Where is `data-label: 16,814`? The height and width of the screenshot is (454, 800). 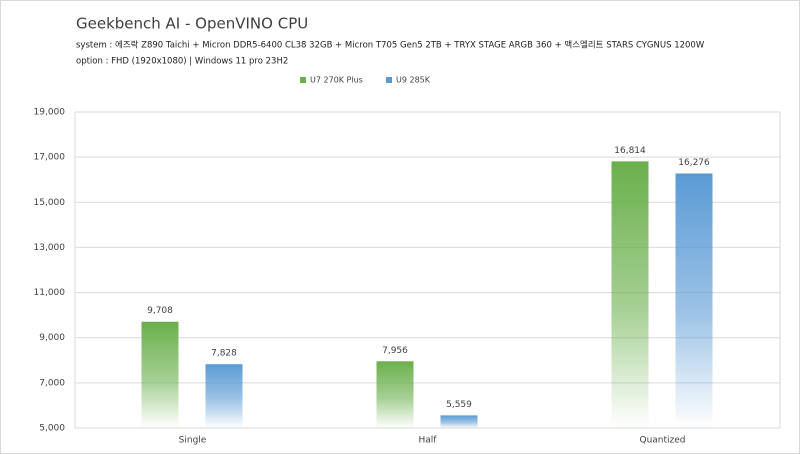
data-label: 16,814 is located at coordinates (630, 151).